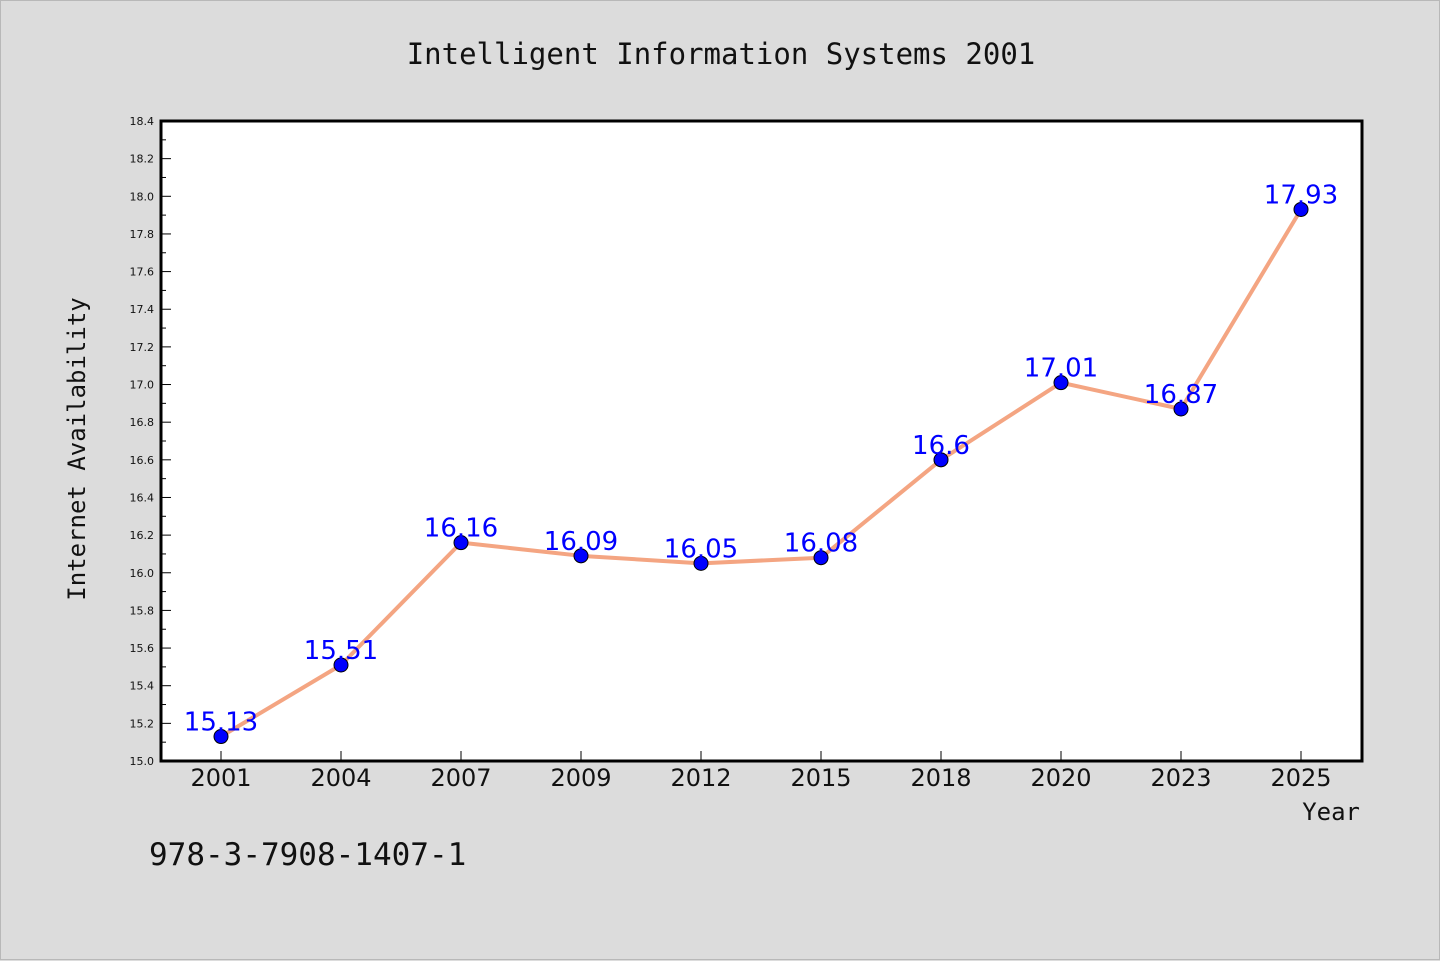 The image size is (1440, 961). What do you see at coordinates (142, 347) in the screenshot?
I see `y-tick-label: 17.2` at bounding box center [142, 347].